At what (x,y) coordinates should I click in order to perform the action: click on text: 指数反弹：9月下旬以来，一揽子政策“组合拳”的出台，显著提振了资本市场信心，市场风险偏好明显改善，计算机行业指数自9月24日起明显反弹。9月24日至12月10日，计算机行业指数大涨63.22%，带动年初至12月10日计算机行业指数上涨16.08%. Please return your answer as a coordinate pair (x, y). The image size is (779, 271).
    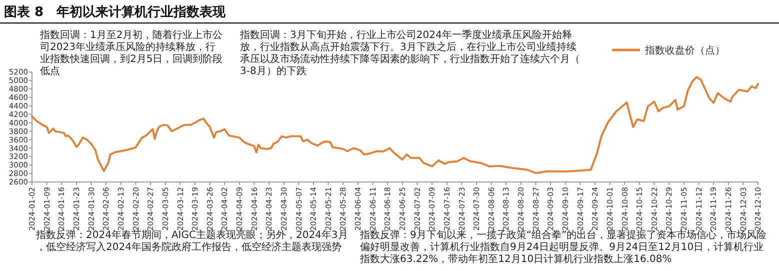
    Looking at the image, I should click on (563, 247).